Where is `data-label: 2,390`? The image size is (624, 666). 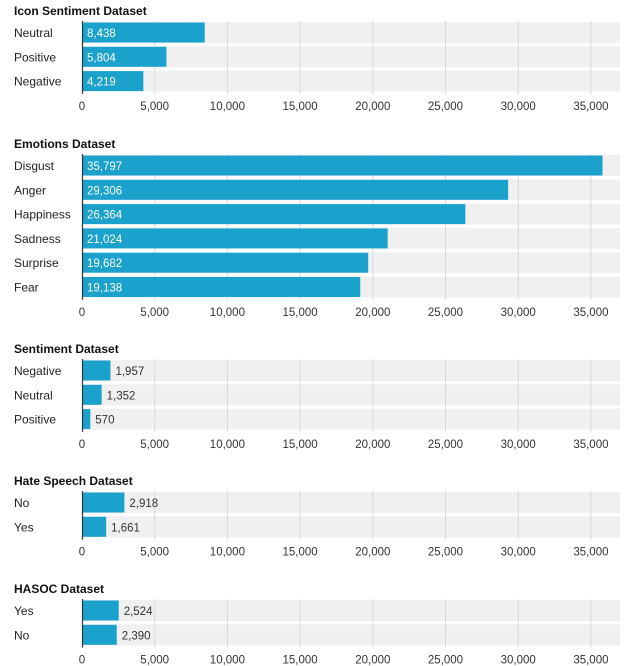
data-label: 2,390 is located at coordinates (136, 636).